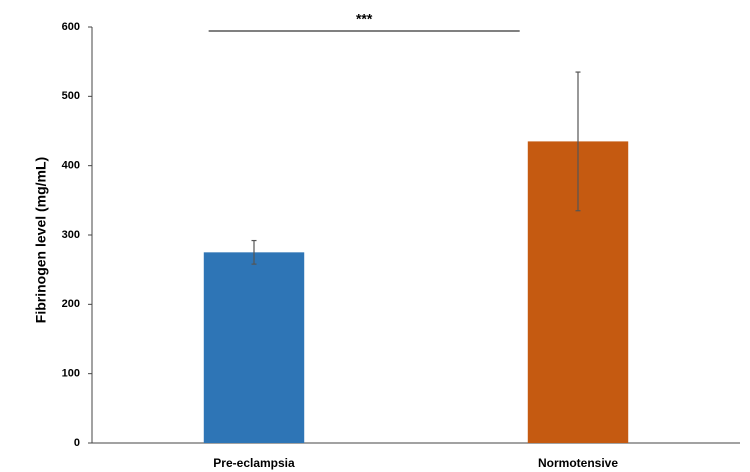 Image resolution: width=750 pixels, height=472 pixels. What do you see at coordinates (71, 235) in the screenshot?
I see `y-tick-label: 300` at bounding box center [71, 235].